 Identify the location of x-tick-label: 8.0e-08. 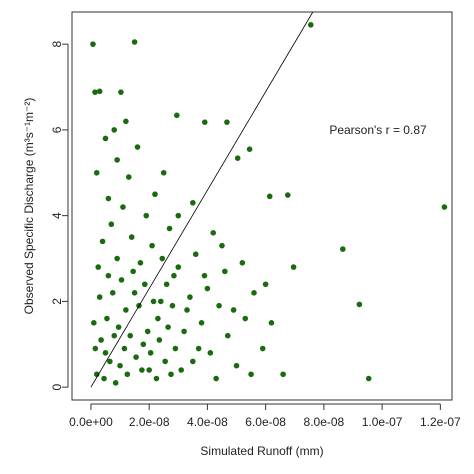
(324, 422).